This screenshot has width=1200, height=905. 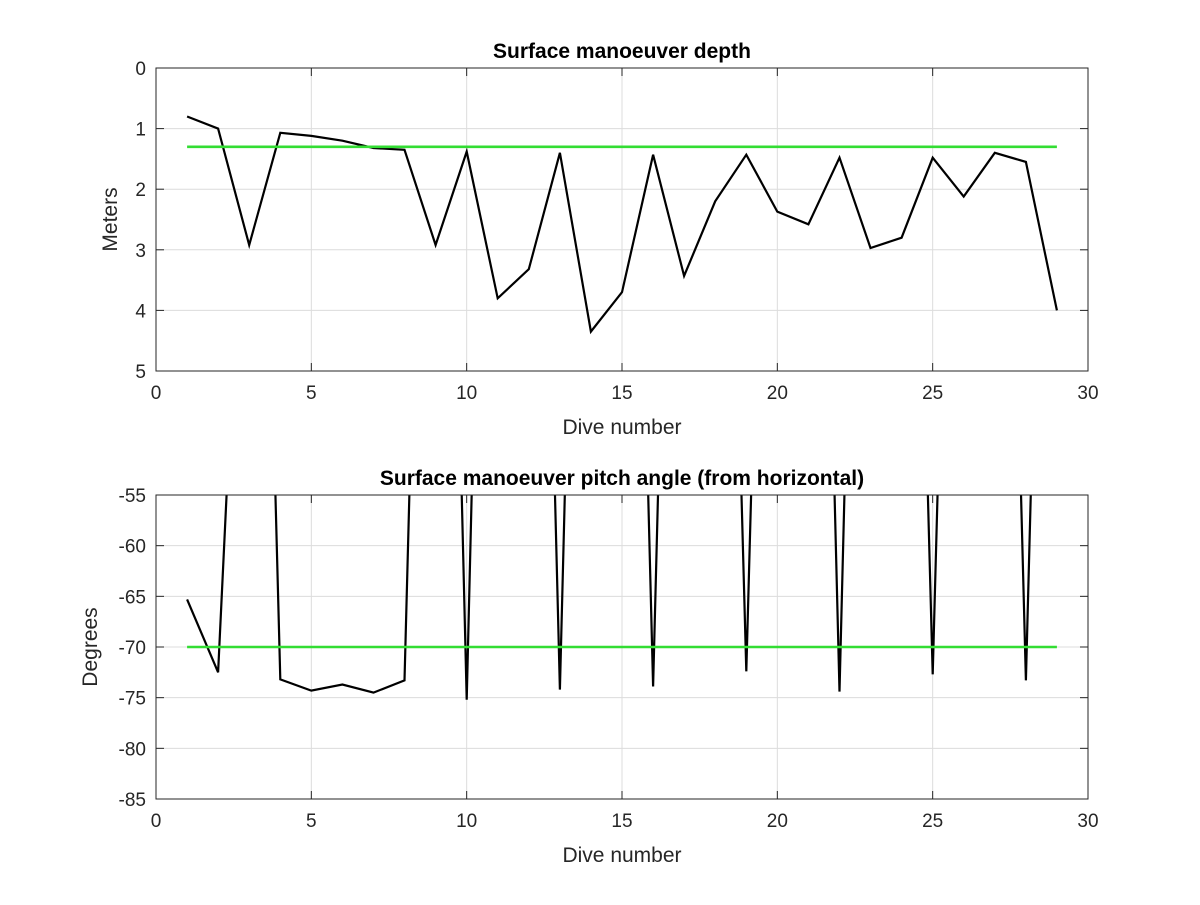 What do you see at coordinates (140, 251) in the screenshot?
I see `chart-1-y-tick-label: 3` at bounding box center [140, 251].